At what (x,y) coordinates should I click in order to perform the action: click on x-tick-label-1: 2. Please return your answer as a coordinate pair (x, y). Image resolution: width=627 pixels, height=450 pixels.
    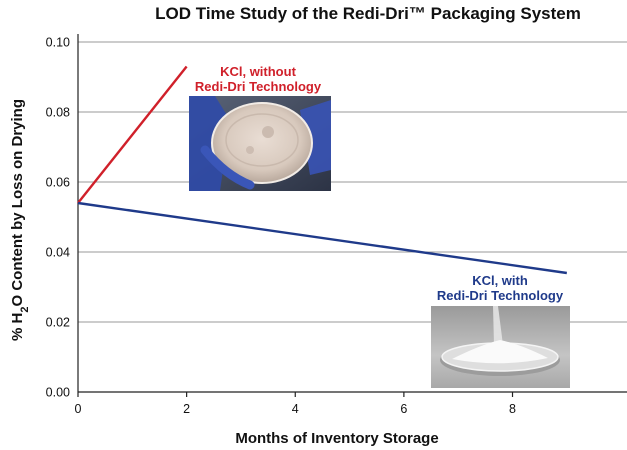
    Looking at the image, I should click on (186, 409).